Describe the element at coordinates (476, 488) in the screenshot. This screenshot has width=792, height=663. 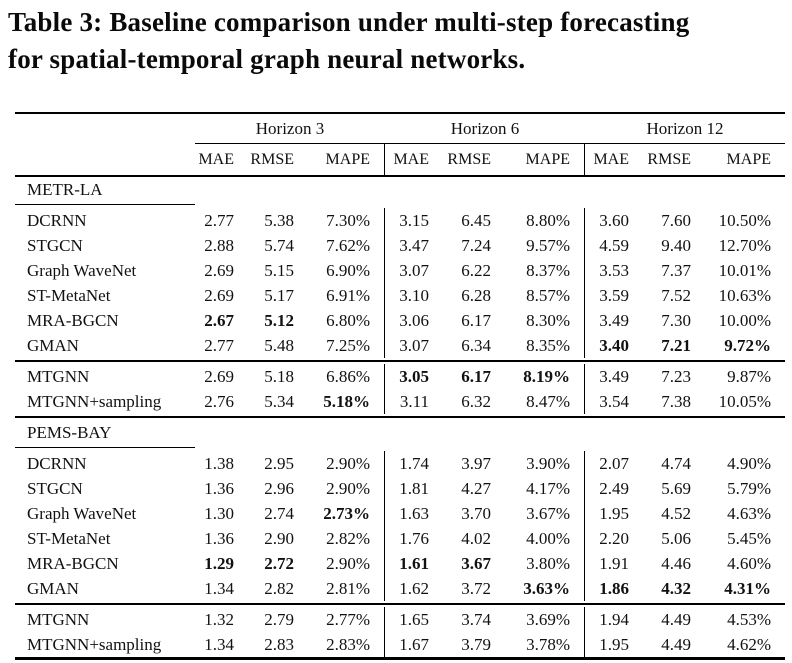
I see `metric-value-cell: 4.27` at that location.